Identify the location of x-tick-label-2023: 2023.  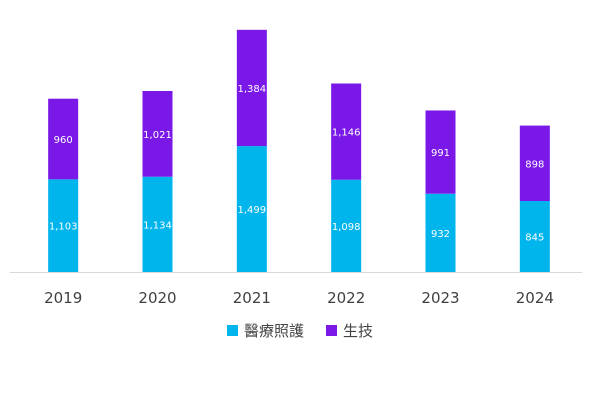
(440, 298).